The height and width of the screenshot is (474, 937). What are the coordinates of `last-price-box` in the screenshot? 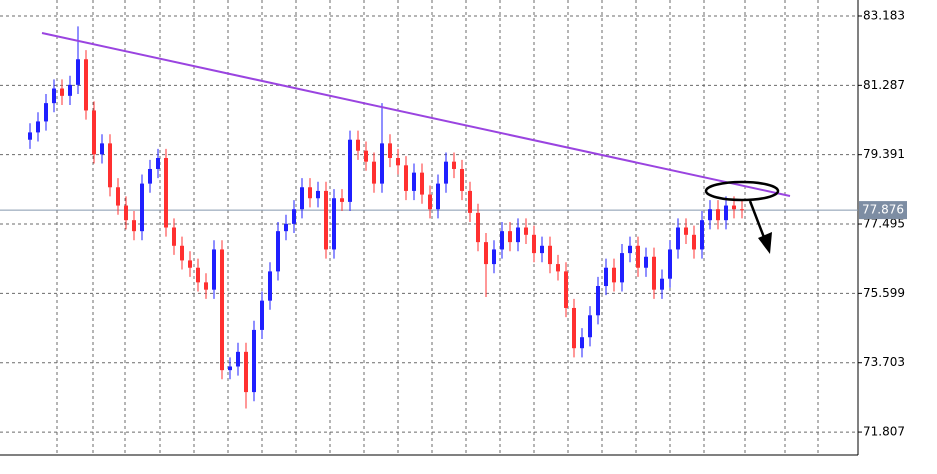 It's located at (883, 210).